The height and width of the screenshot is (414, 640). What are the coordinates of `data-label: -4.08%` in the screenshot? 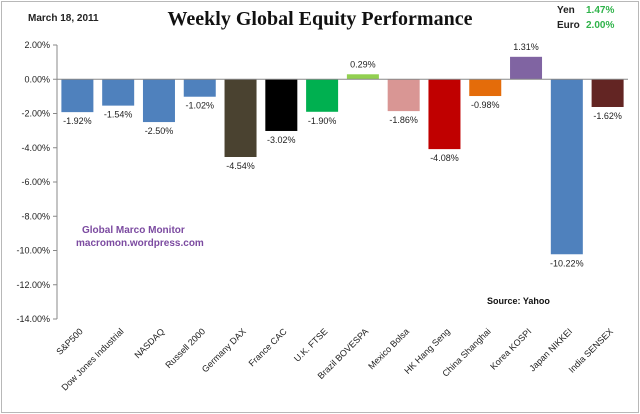 It's located at (444, 158).